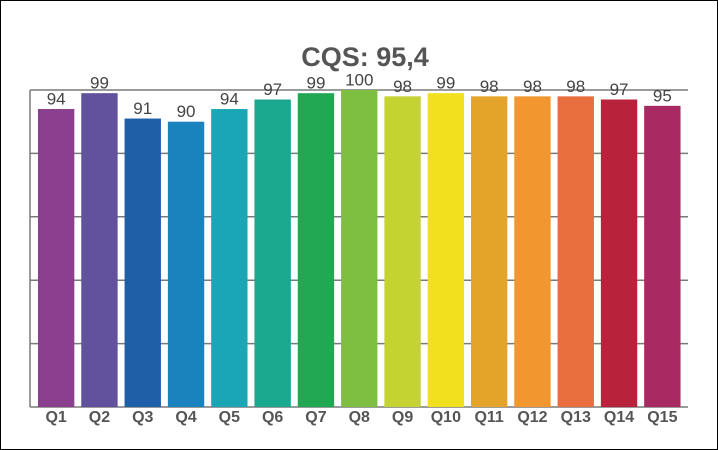  I want to click on x-tick-label: Q15, so click(662, 417).